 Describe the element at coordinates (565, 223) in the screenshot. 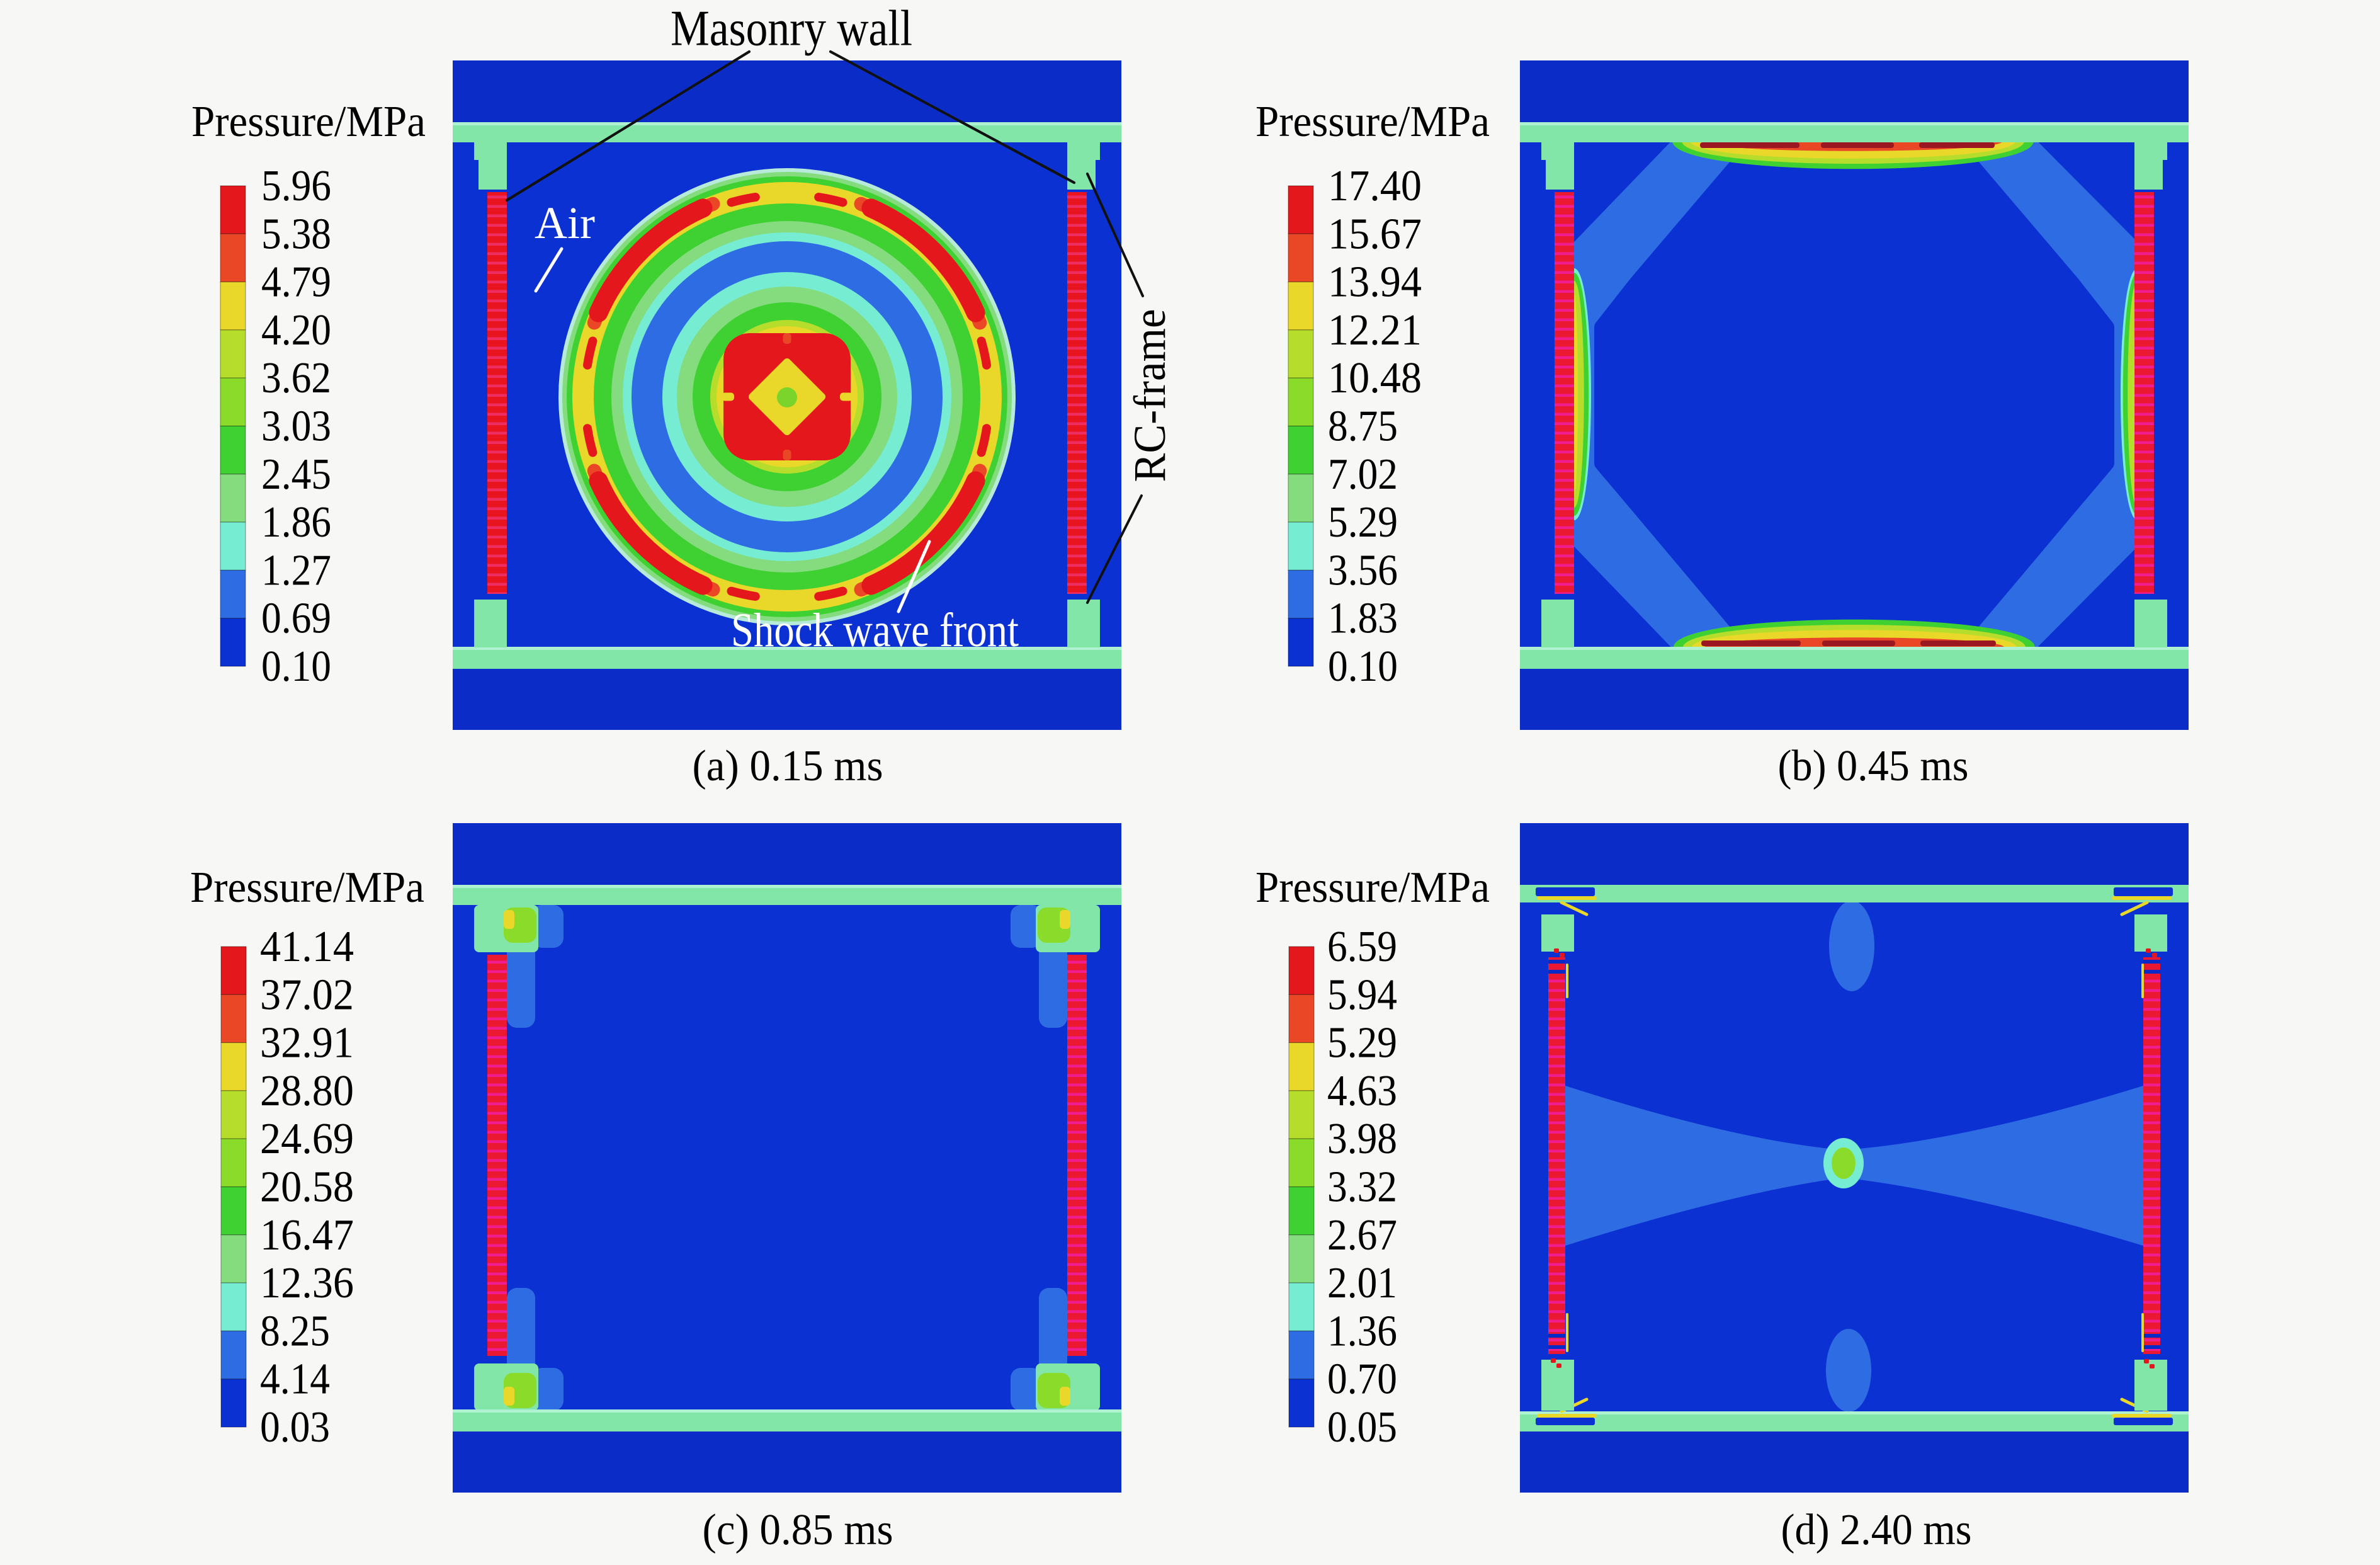

I see `svg-text: Air` at that location.